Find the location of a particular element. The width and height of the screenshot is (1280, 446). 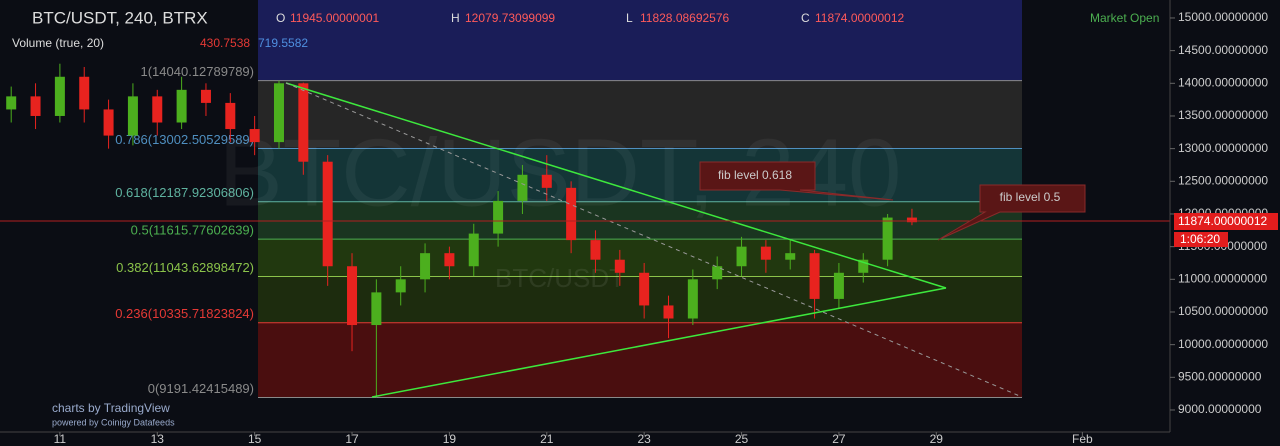

fib-label: 0.382(11043.62898472) is located at coordinates (185, 267).